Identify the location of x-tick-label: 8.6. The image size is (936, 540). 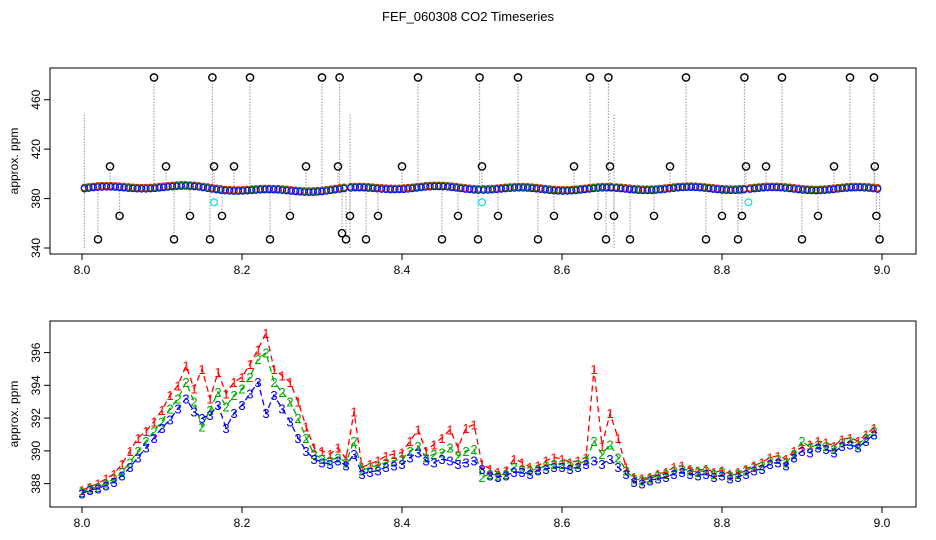
(562, 270).